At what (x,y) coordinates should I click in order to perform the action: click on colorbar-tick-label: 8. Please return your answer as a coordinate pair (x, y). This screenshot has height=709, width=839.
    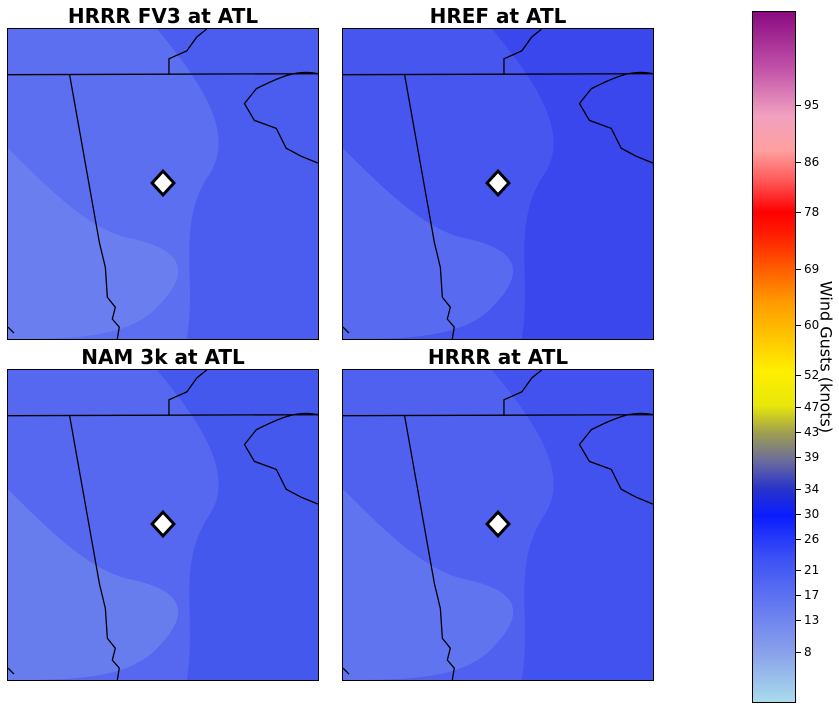
    Looking at the image, I should click on (808, 652).